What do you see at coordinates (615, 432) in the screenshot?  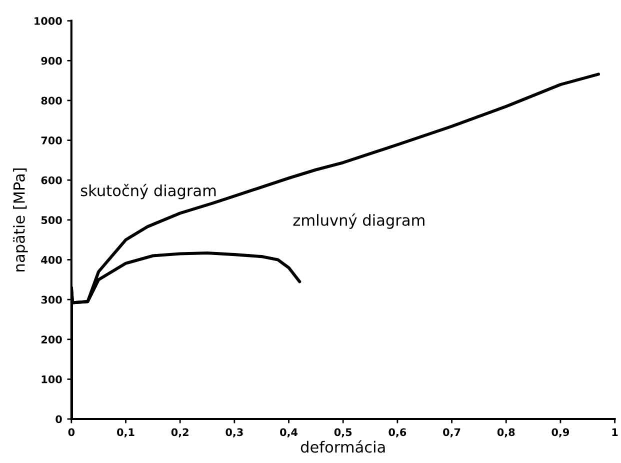 I see `x-tick-label: 1` at bounding box center [615, 432].